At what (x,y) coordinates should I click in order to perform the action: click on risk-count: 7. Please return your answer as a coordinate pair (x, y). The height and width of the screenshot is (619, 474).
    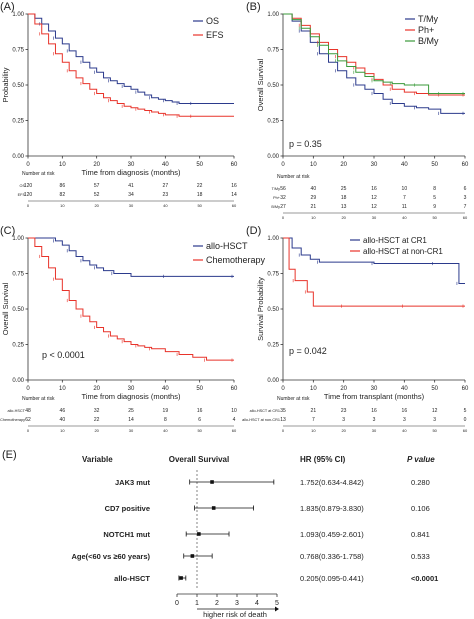
    Looking at the image, I should click on (313, 420).